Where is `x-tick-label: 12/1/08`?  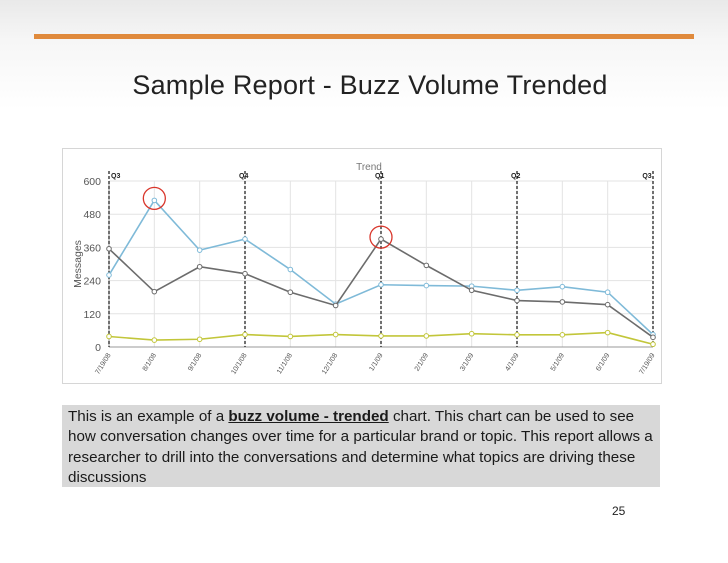
x-tick-label: 12/1/08 is located at coordinates (330, 364).